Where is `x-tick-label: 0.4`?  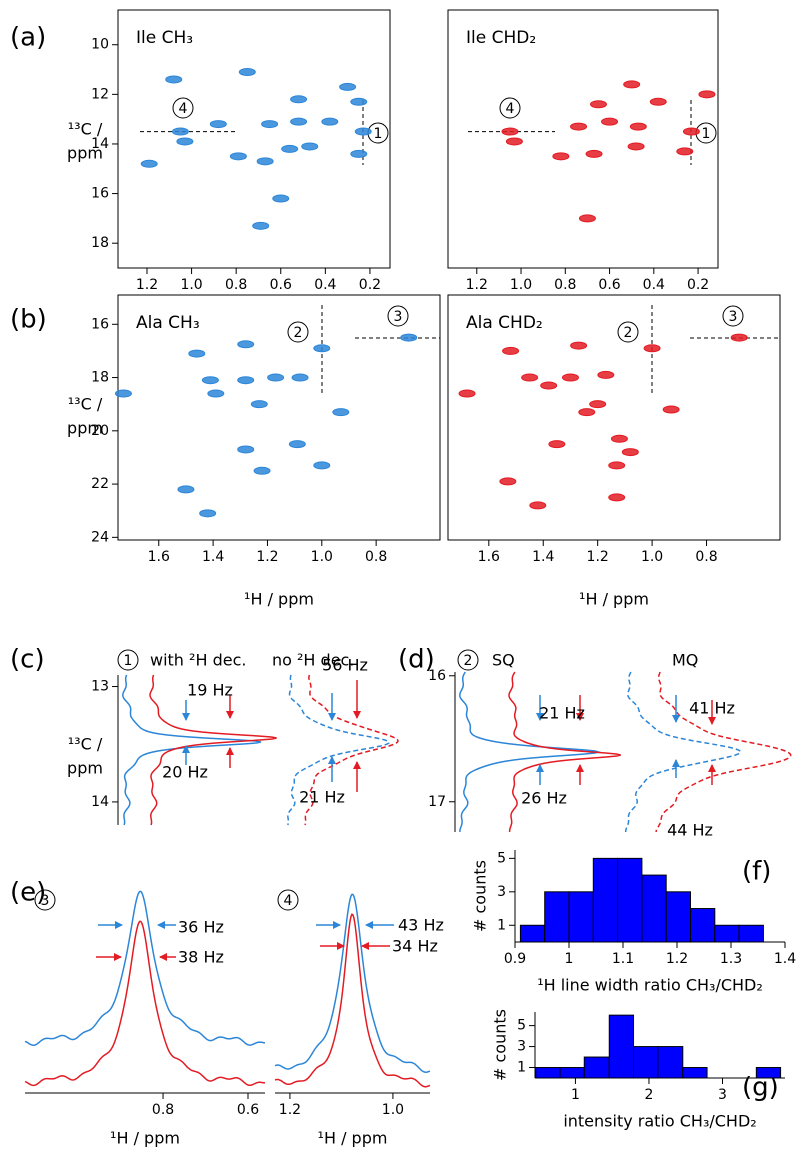
x-tick-label: 0.4 is located at coordinates (654, 285).